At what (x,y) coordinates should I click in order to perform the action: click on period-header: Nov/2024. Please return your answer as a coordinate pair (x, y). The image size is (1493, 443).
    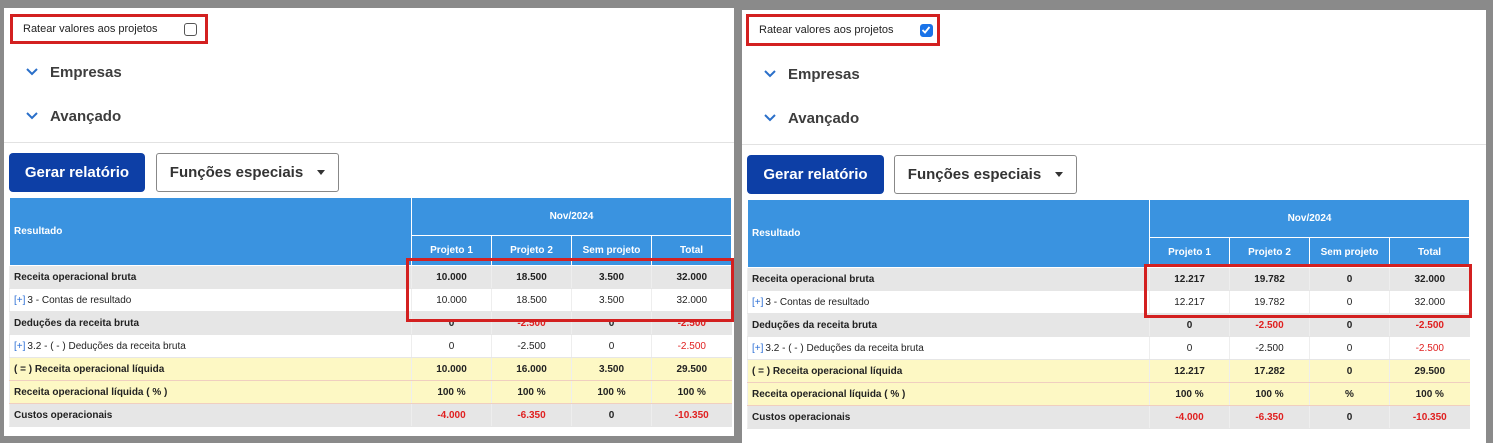
    Looking at the image, I should click on (571, 216).